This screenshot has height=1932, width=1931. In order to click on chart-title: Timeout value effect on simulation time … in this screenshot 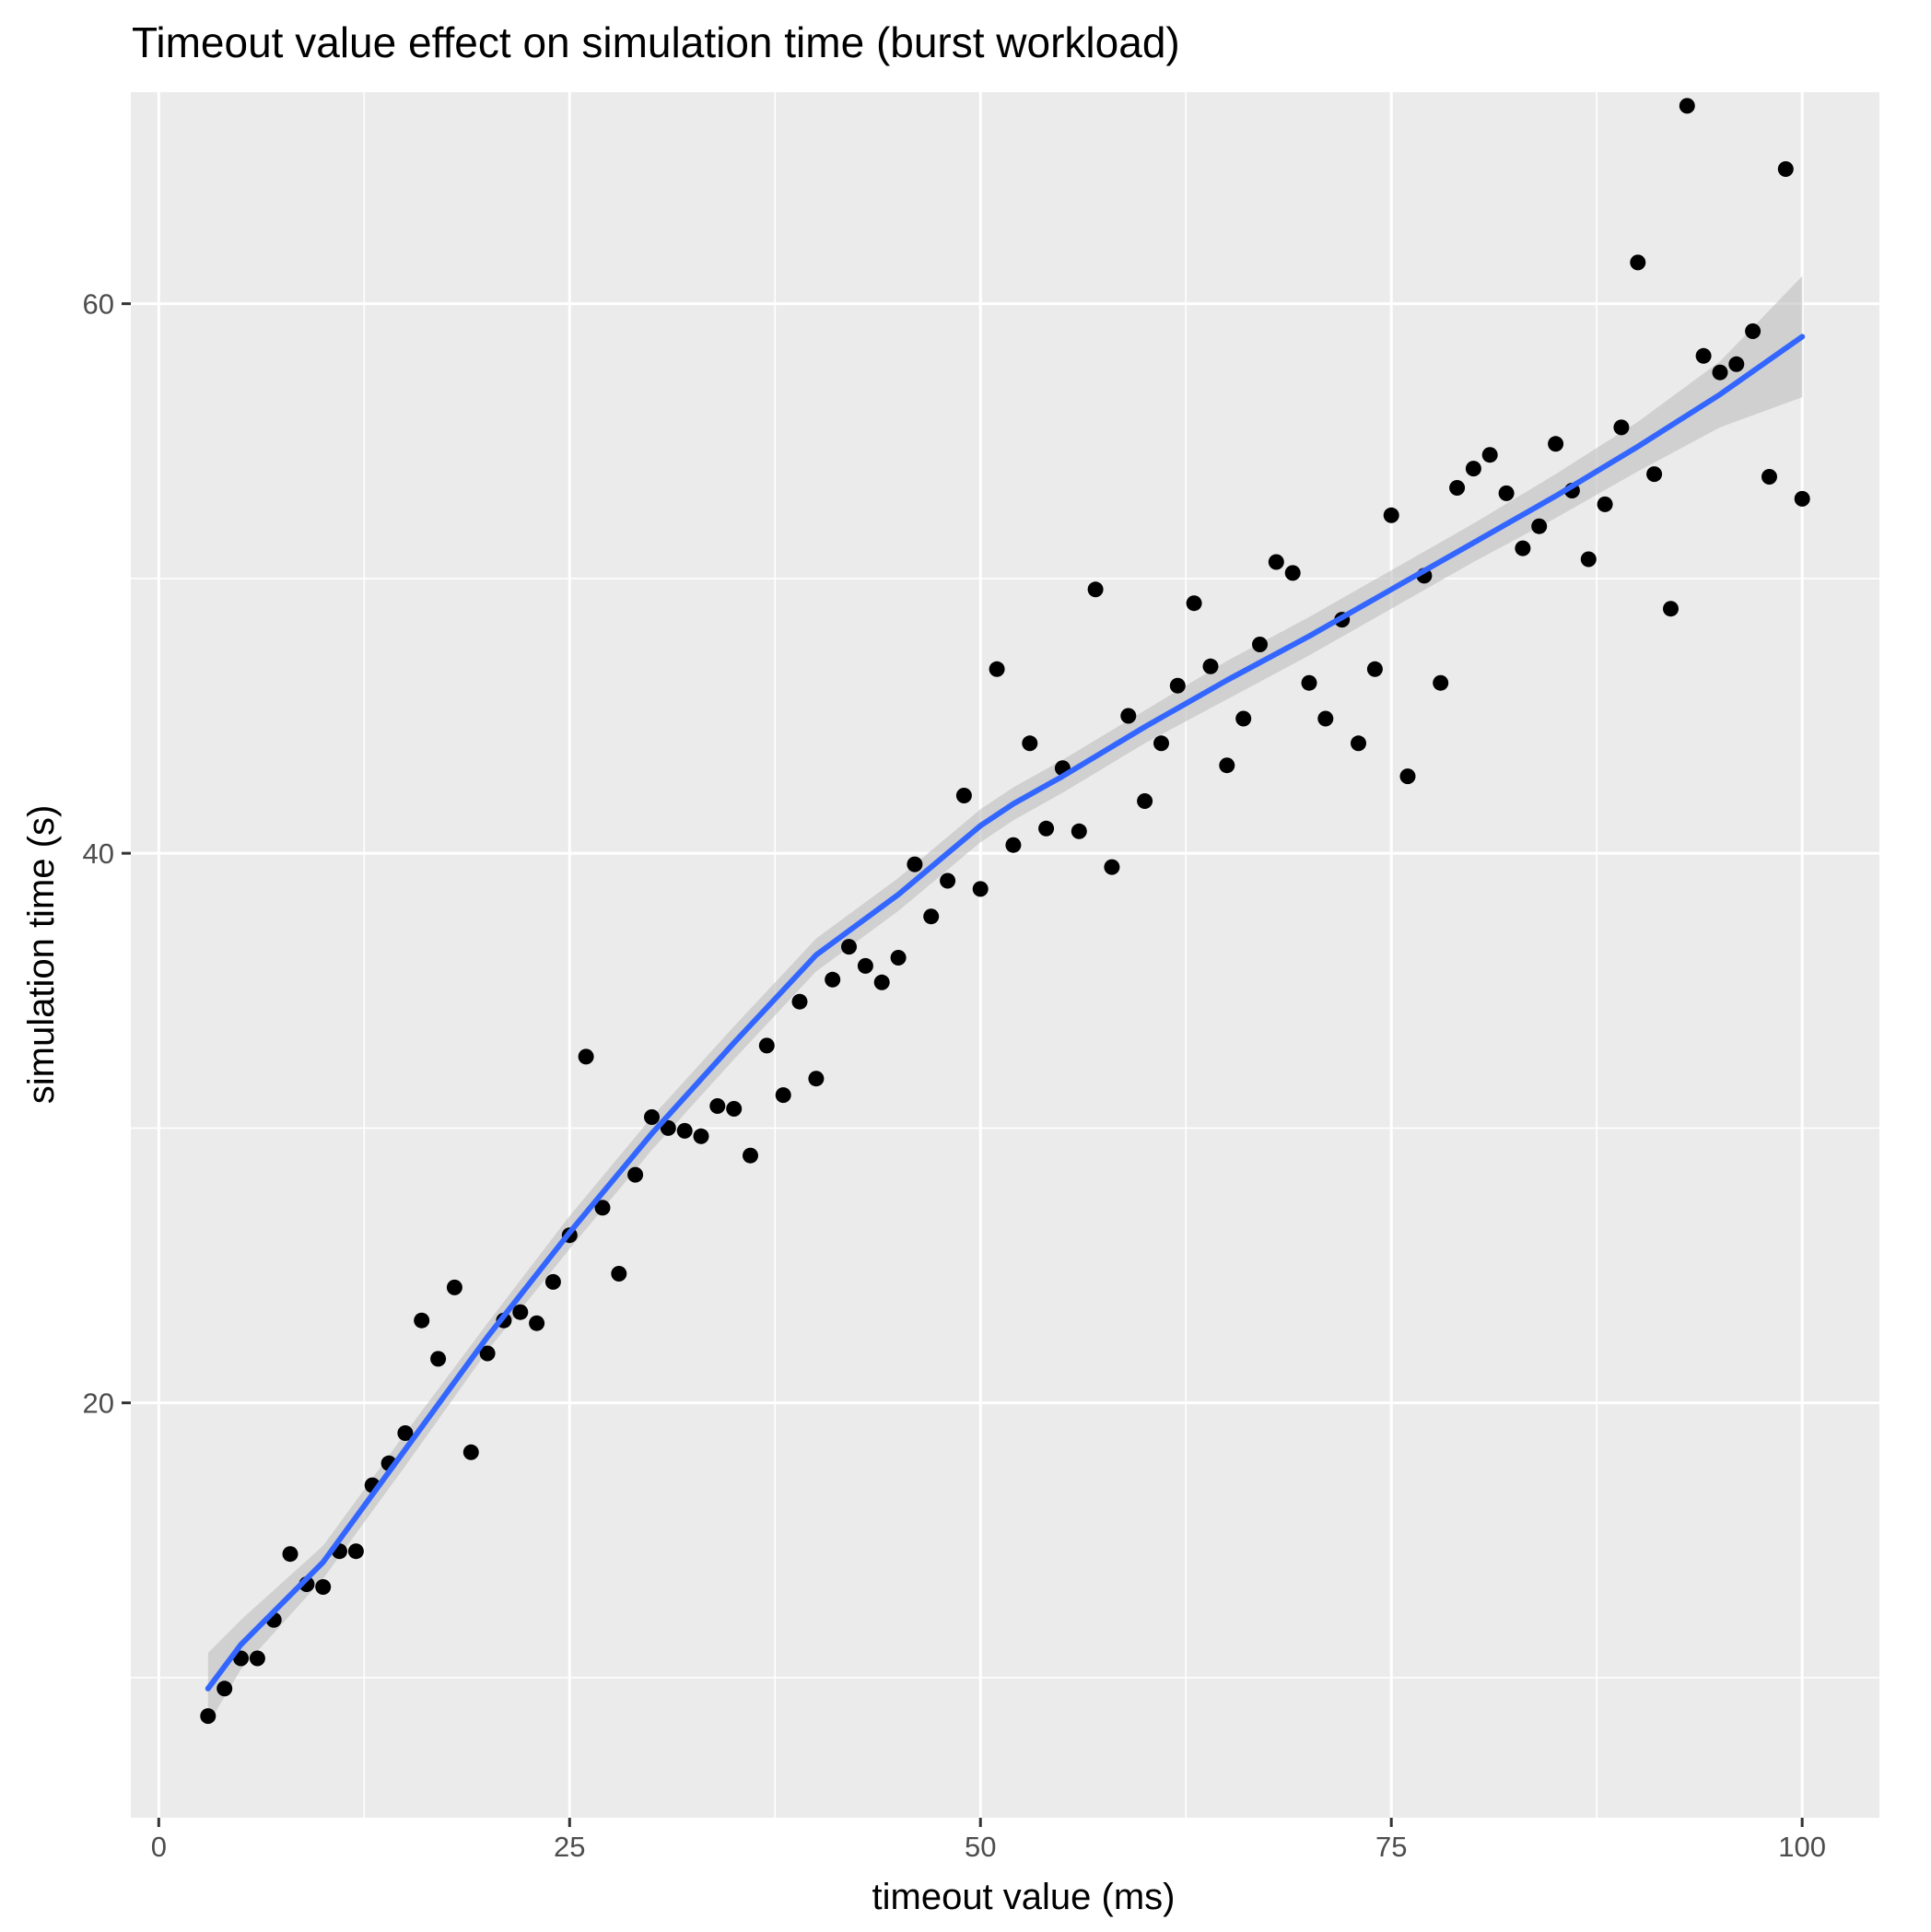, I will do `click(656, 42)`.